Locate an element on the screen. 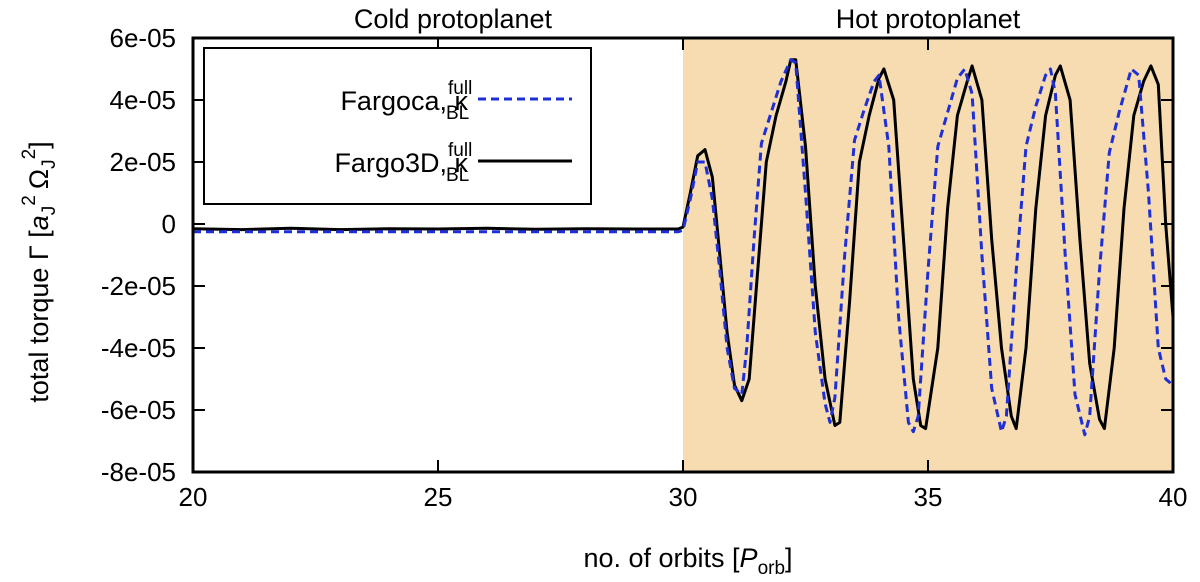 The width and height of the screenshot is (1200, 582). y-axis-label-a: a is located at coordinates (39, 222).